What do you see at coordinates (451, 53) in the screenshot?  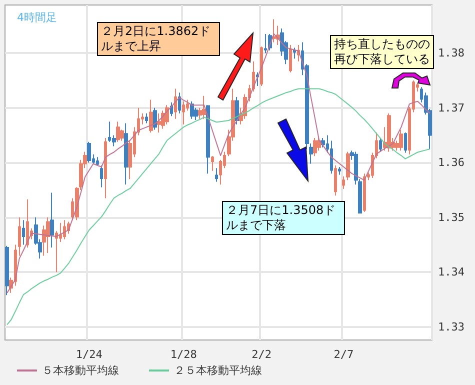 I see `y-tick-label: 1.38` at bounding box center [451, 53].